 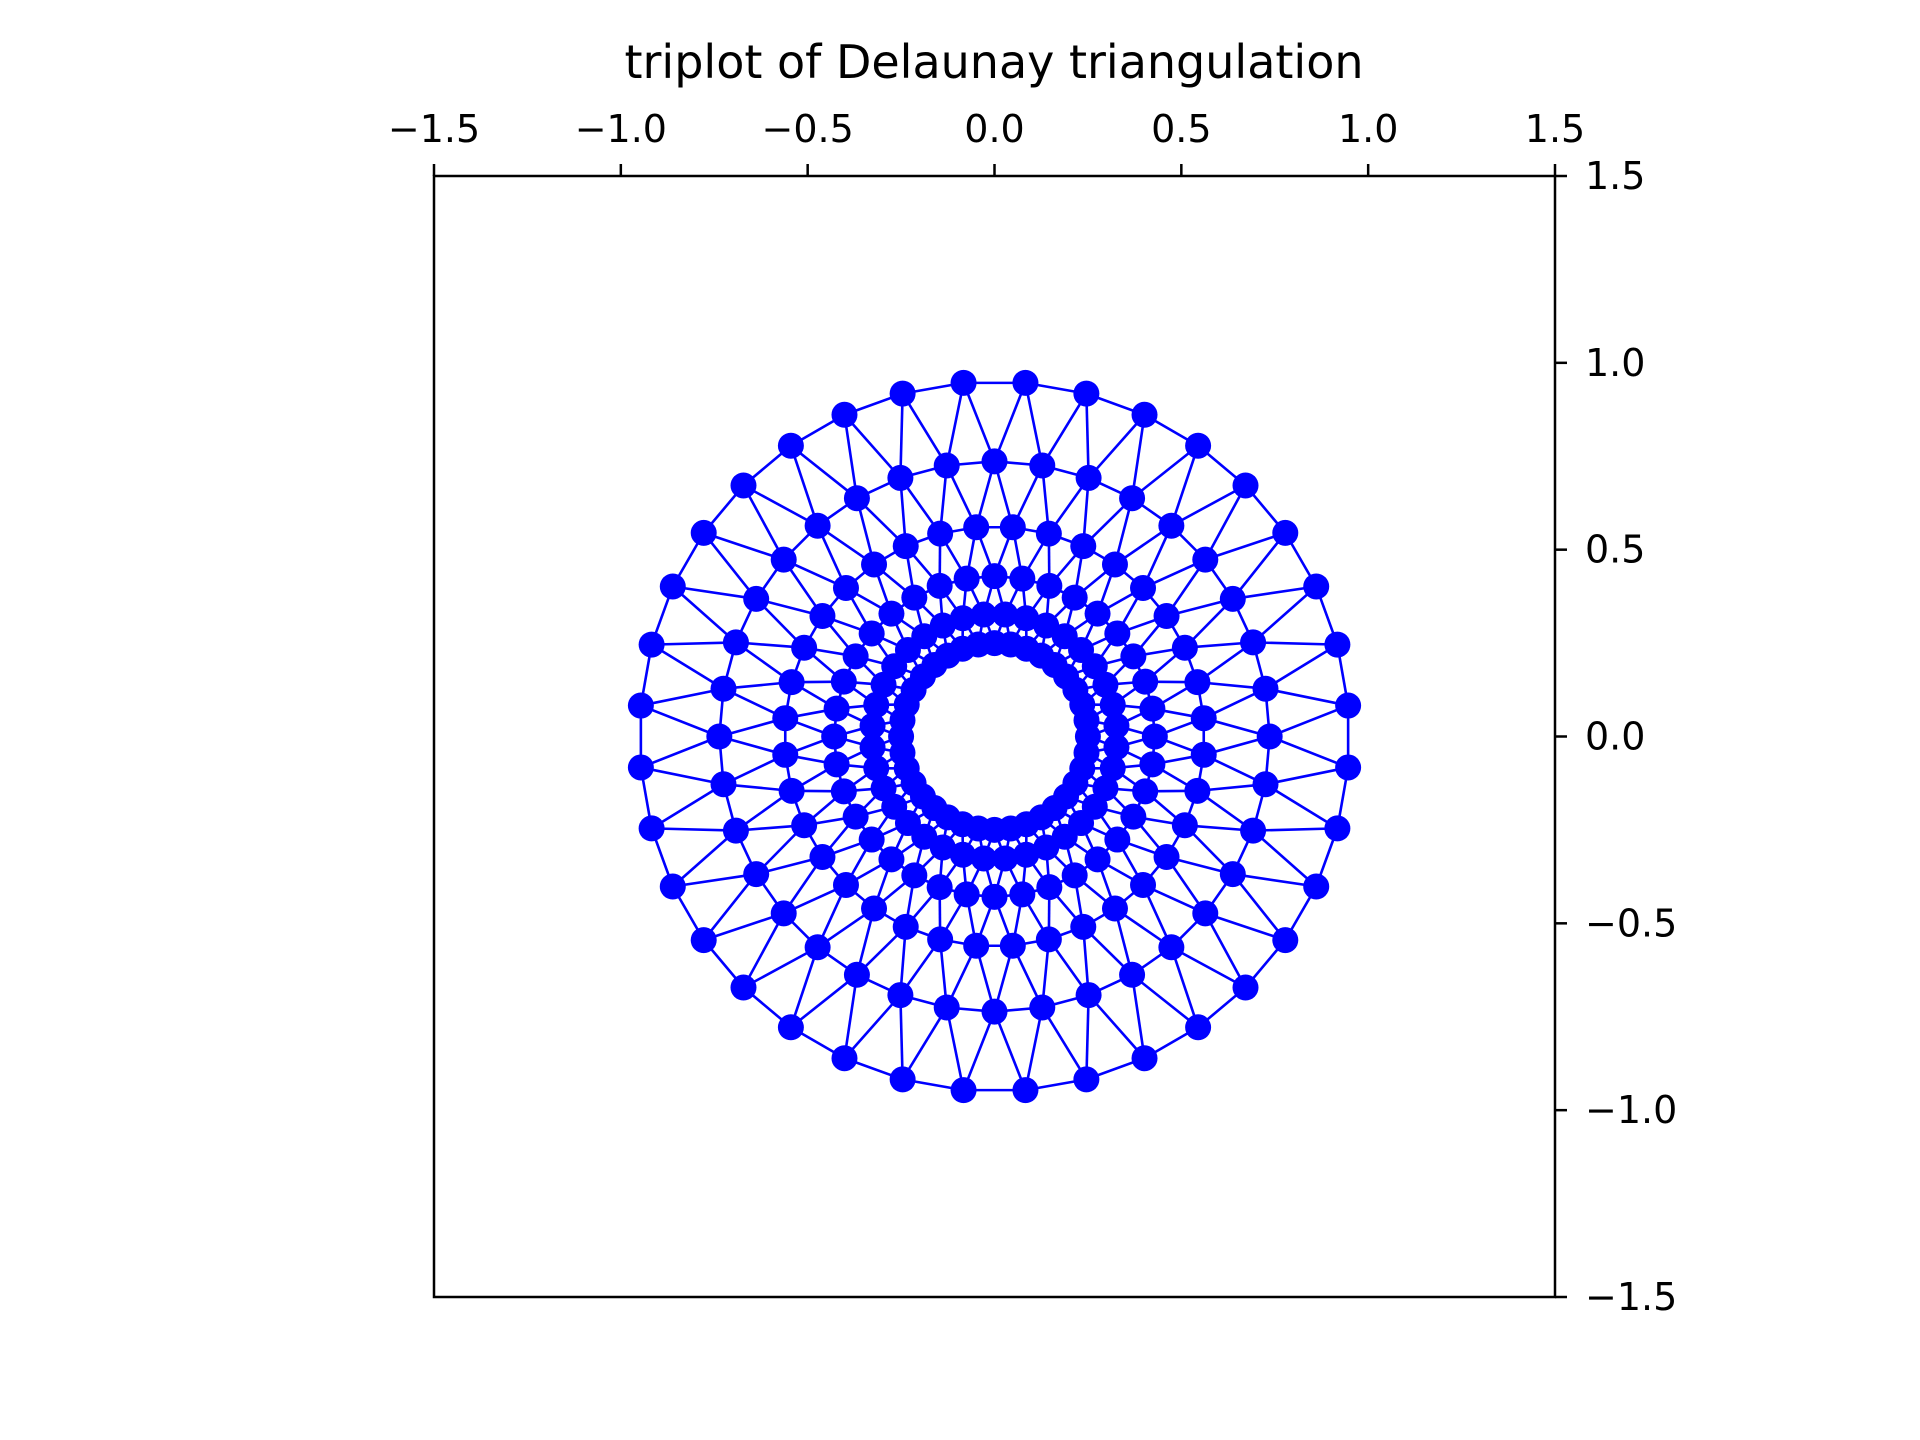 What do you see at coordinates (1631, 1110) in the screenshot?
I see `y-tick-label: −1.0` at bounding box center [1631, 1110].